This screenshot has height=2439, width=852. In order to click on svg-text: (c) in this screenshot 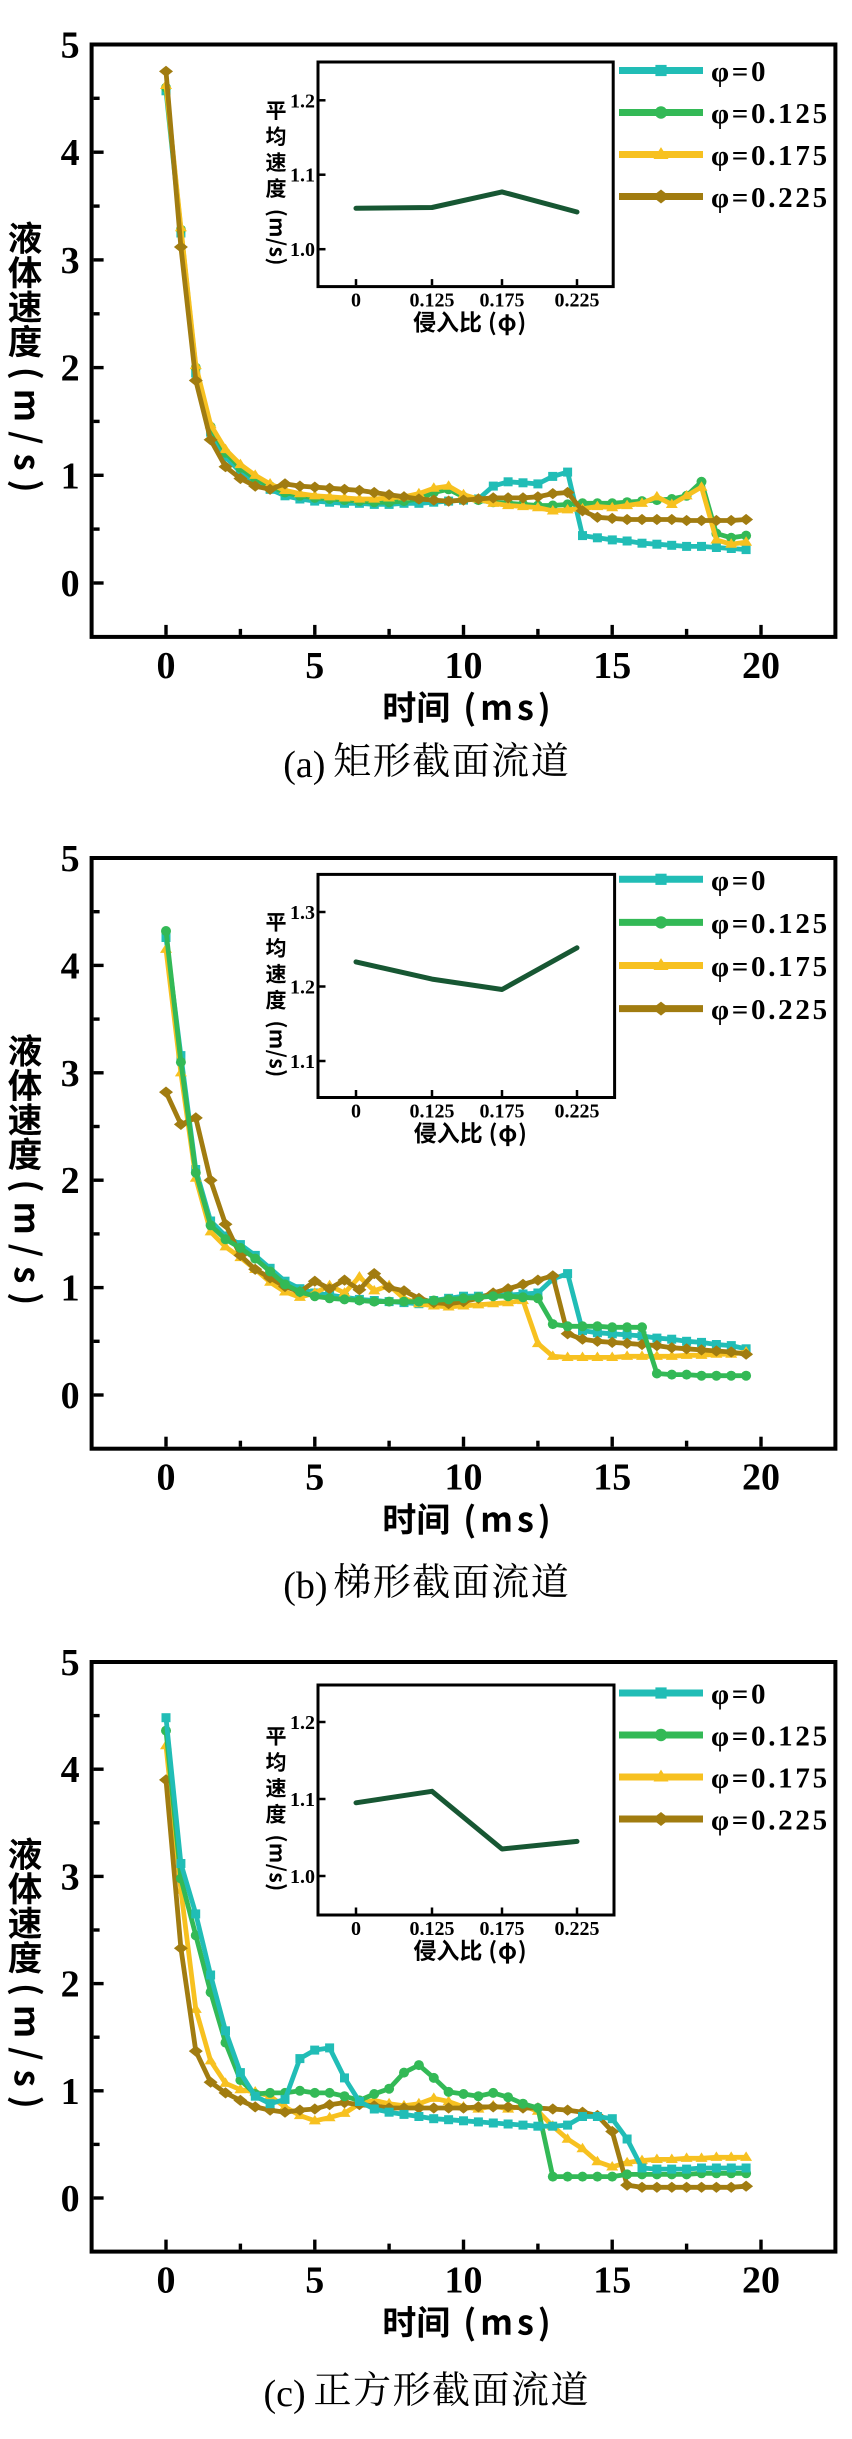, I will do `click(285, 2394)`.